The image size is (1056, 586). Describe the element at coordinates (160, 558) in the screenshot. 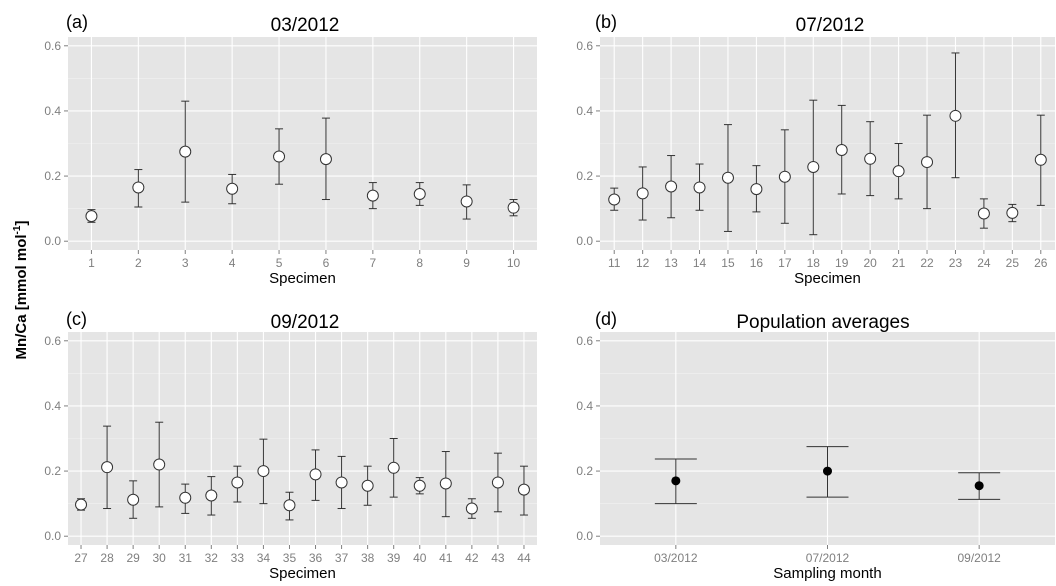

I see `x-tick-label: 30` at that location.